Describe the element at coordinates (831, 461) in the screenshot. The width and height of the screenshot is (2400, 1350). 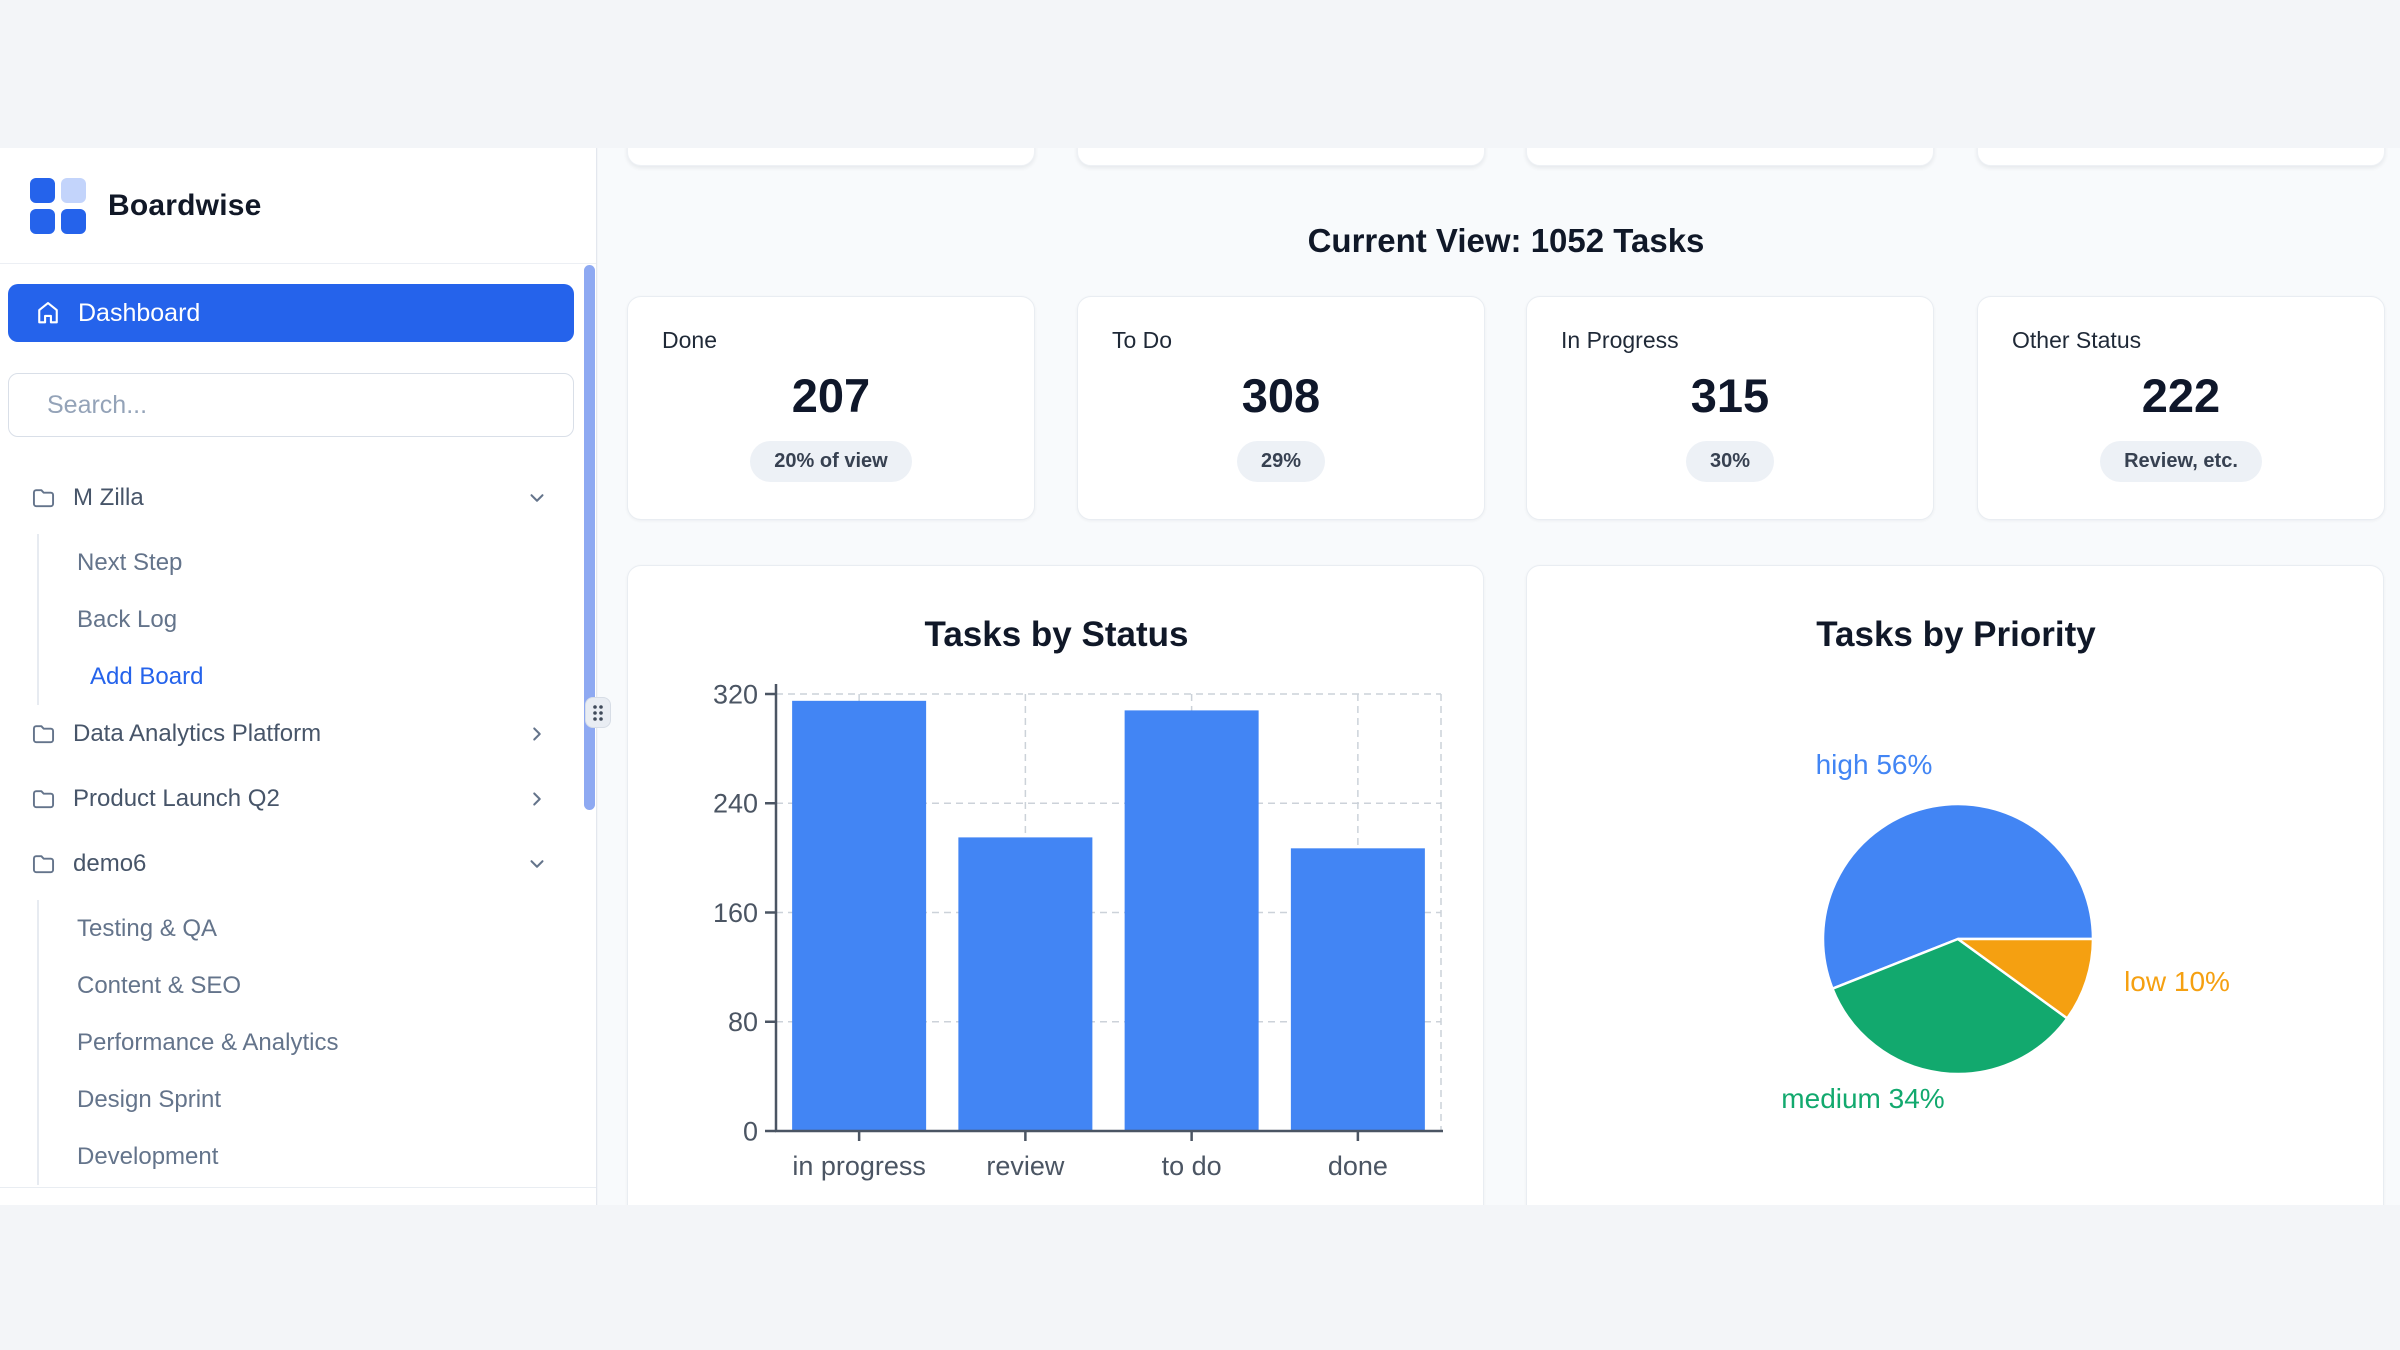
I see `stat-badge: 20% of view` at that location.